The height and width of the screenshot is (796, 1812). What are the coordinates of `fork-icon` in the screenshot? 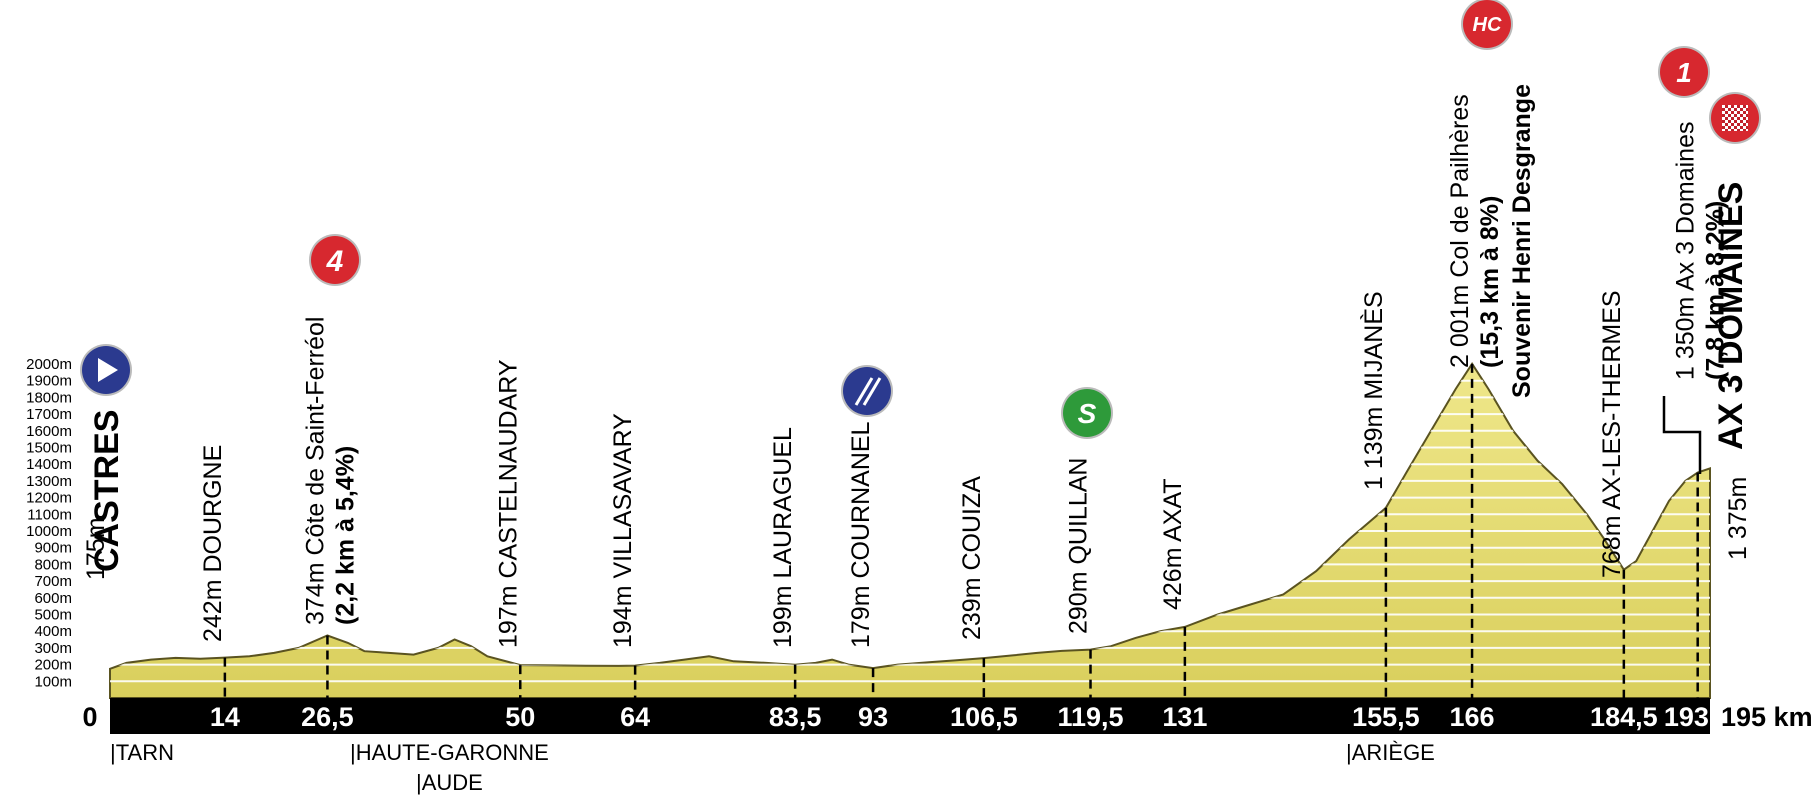 It's located at (864, 391).